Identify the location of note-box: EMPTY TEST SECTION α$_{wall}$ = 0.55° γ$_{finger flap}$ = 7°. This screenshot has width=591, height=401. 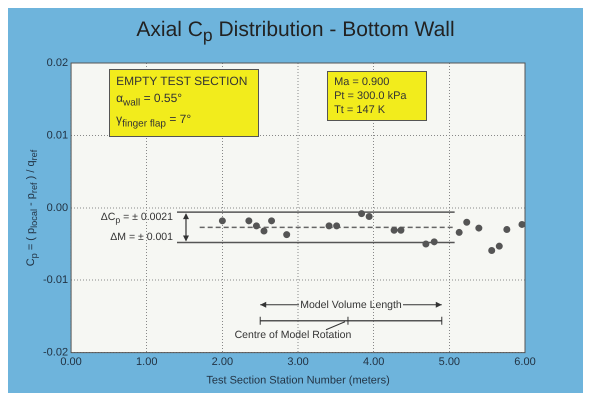
(184, 103).